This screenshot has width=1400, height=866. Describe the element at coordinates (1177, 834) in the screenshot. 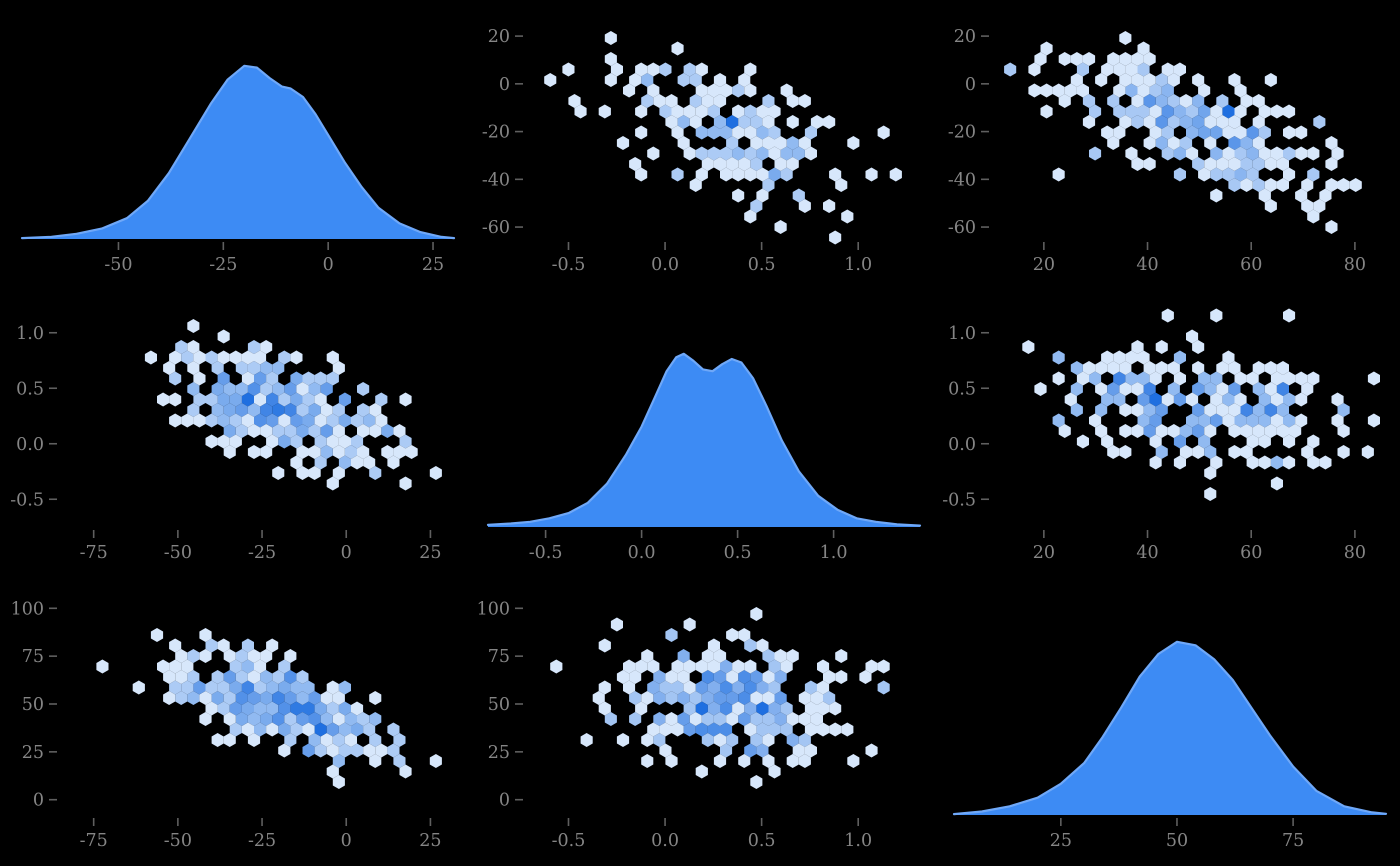

I see `x-axis-ticks: 25 50 75` at that location.